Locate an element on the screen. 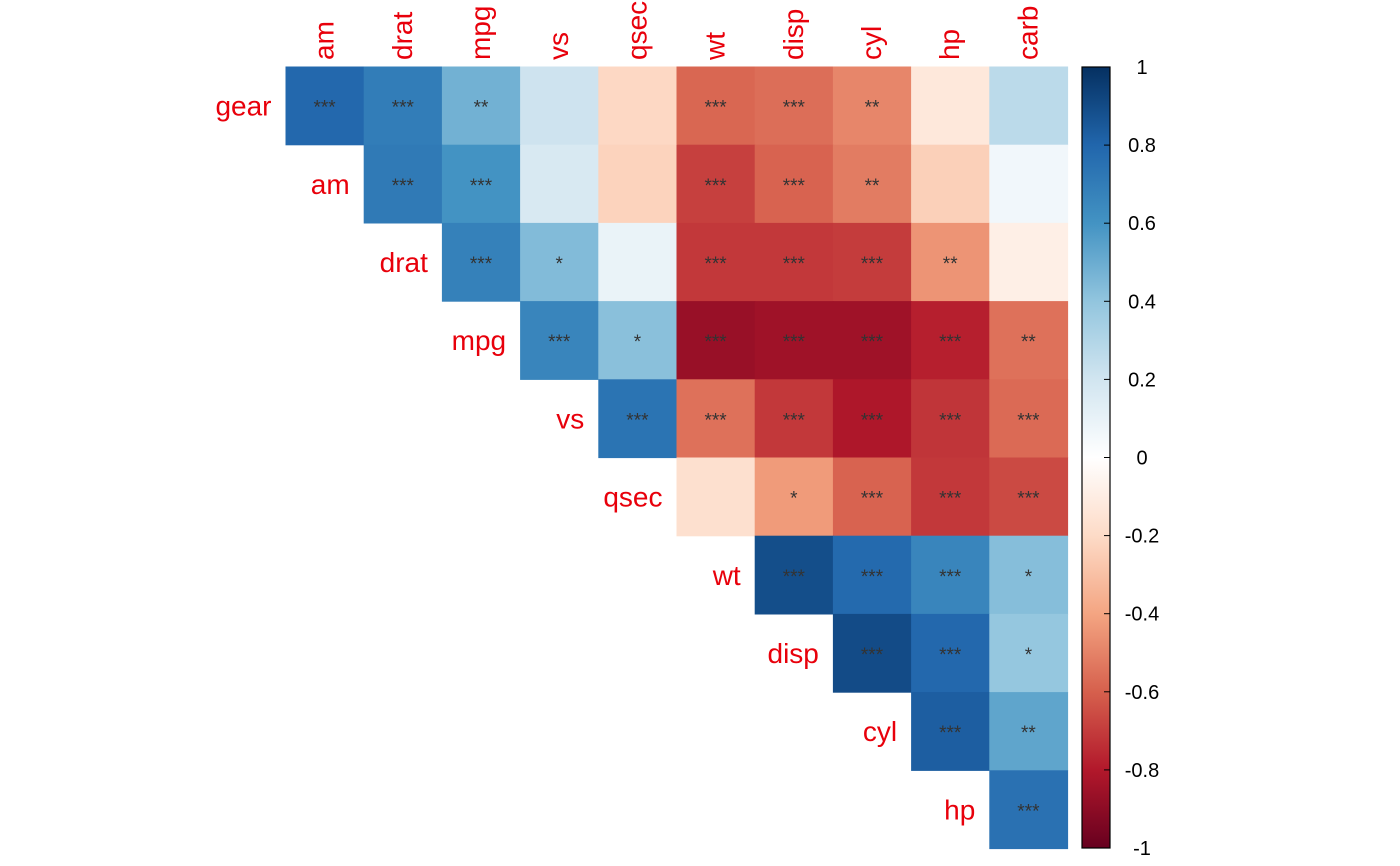 The width and height of the screenshot is (1400, 866). column-label-drat: drat is located at coordinates (402, 36).